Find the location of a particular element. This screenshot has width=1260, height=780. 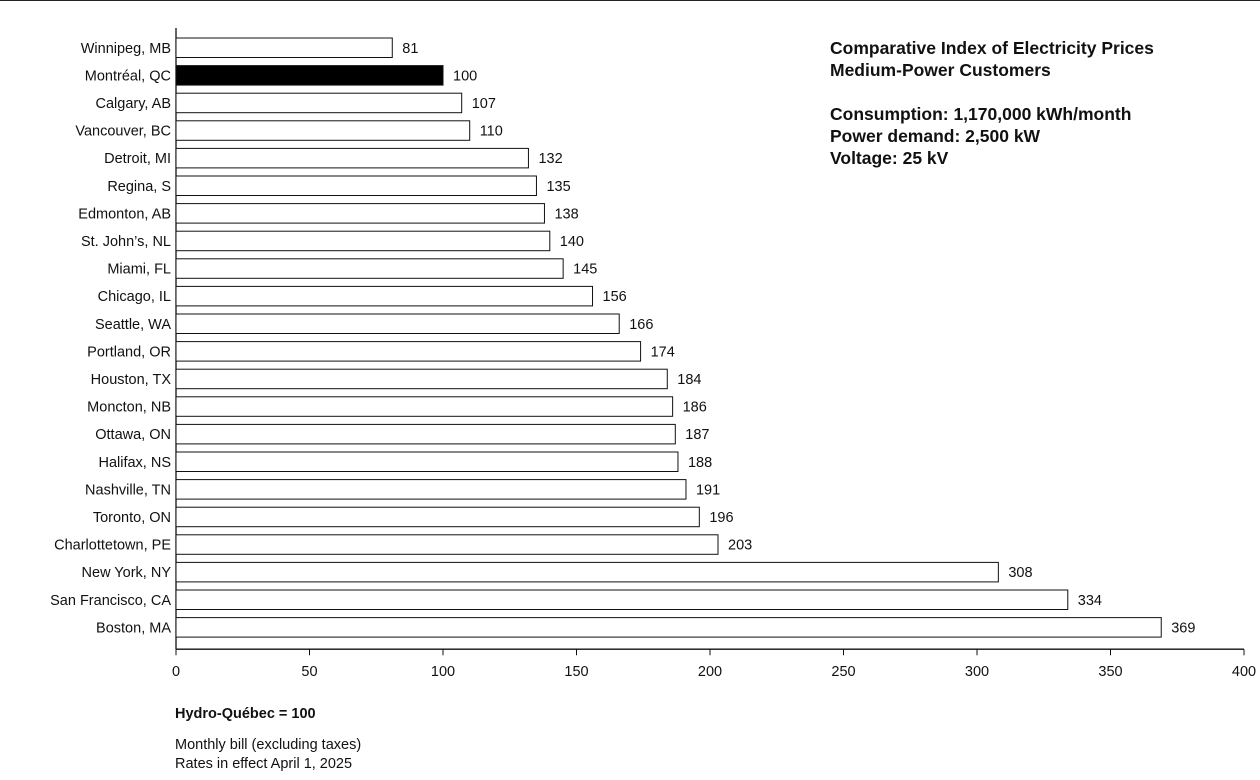

category-label-montreal-qc: Montréal, QC is located at coordinates (128, 76).